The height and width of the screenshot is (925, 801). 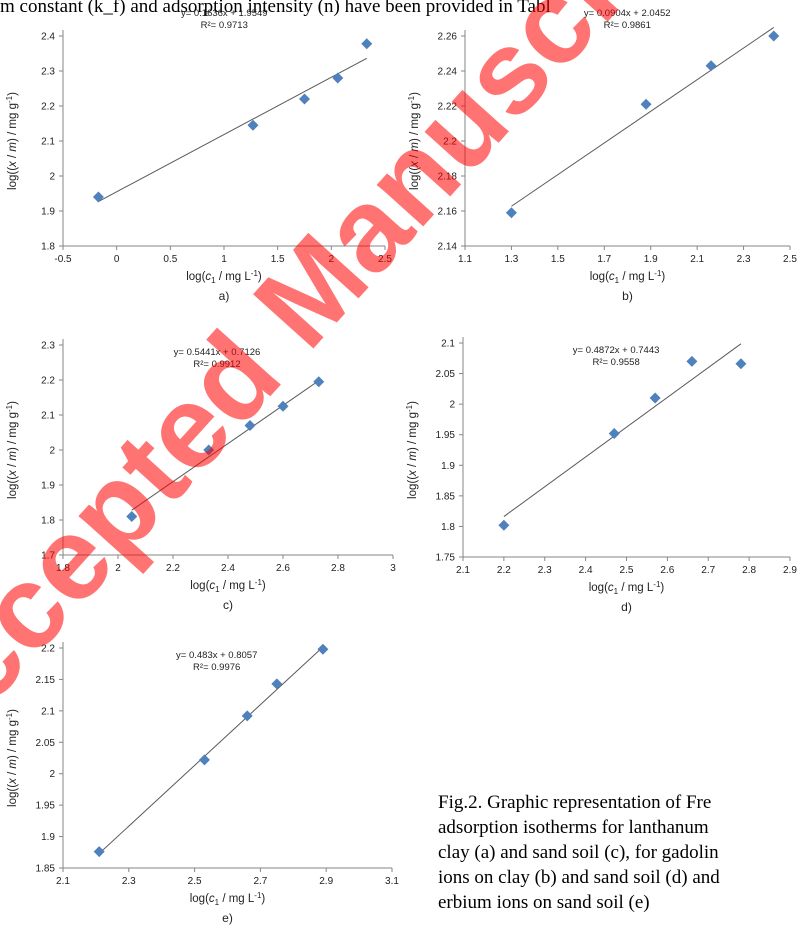 What do you see at coordinates (216, 655) in the screenshot?
I see `trendline-equation: y= 0.483x + 0.8057` at bounding box center [216, 655].